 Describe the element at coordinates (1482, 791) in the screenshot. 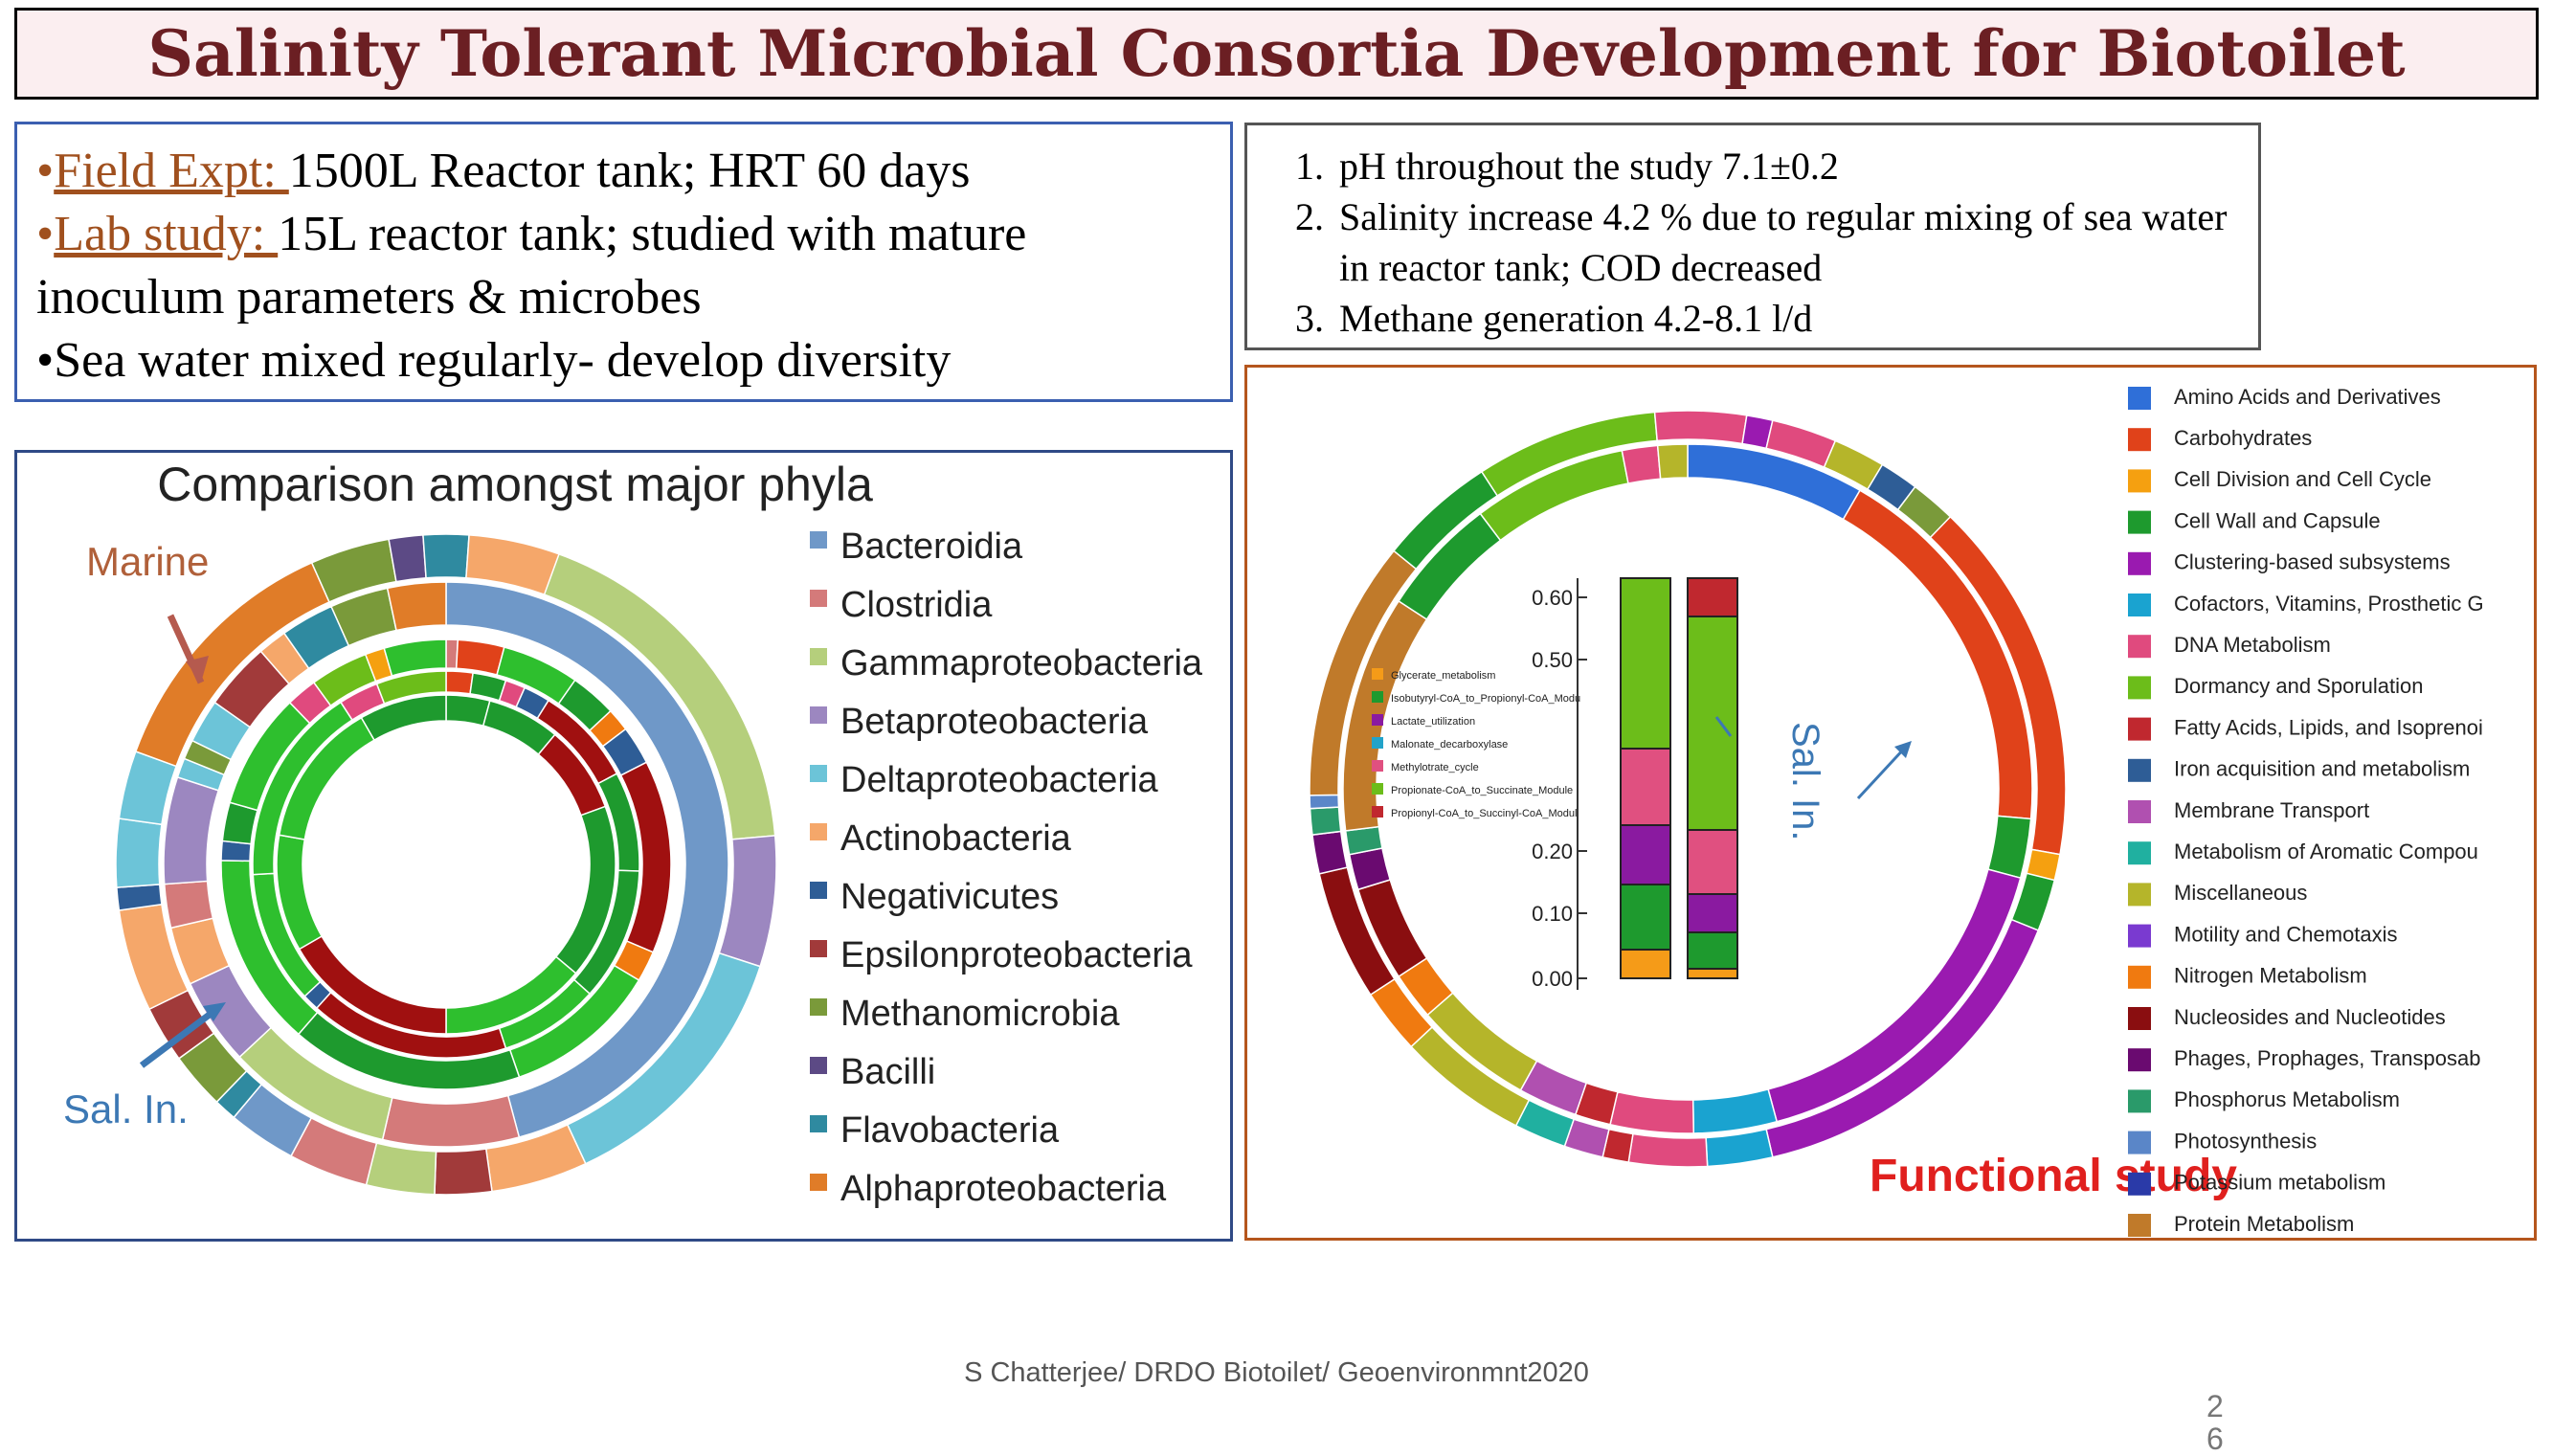

I see `inner-legend-label: Propionate-CoA_to_Succinate_Module` at that location.